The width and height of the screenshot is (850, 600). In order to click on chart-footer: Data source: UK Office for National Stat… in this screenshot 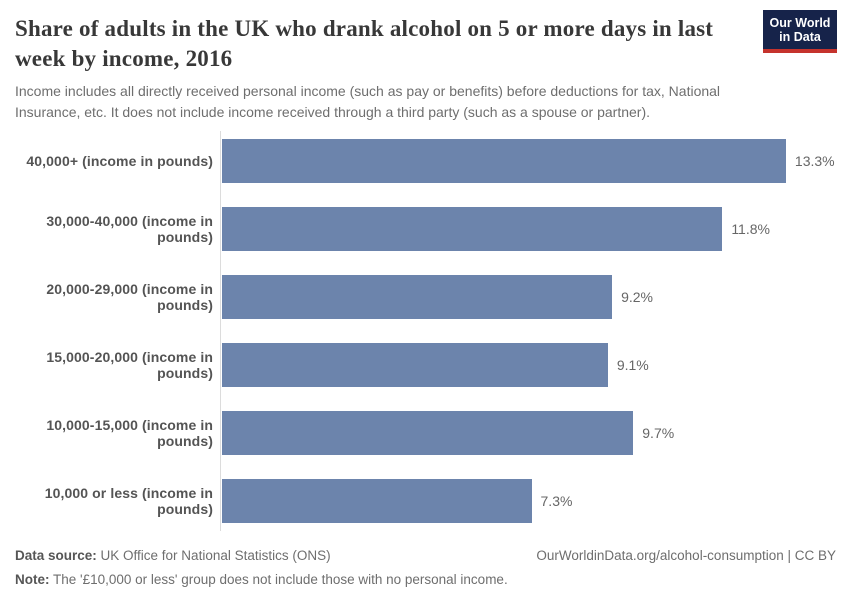, I will do `click(425, 567)`.